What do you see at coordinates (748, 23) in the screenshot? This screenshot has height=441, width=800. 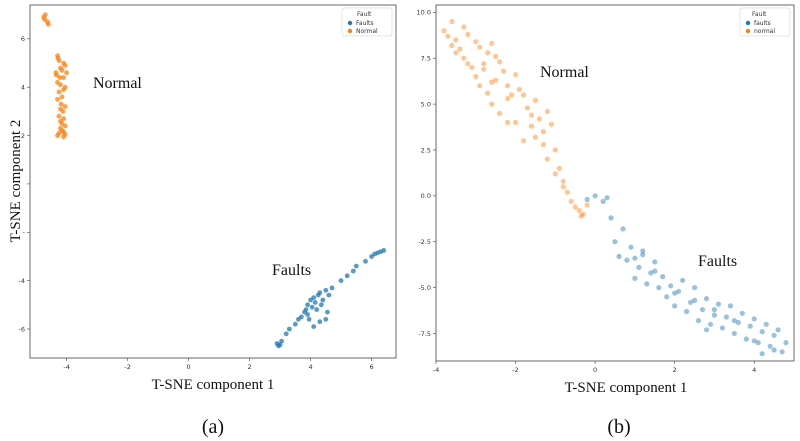 I see `panel-b-legend-marker-faults` at bounding box center [748, 23].